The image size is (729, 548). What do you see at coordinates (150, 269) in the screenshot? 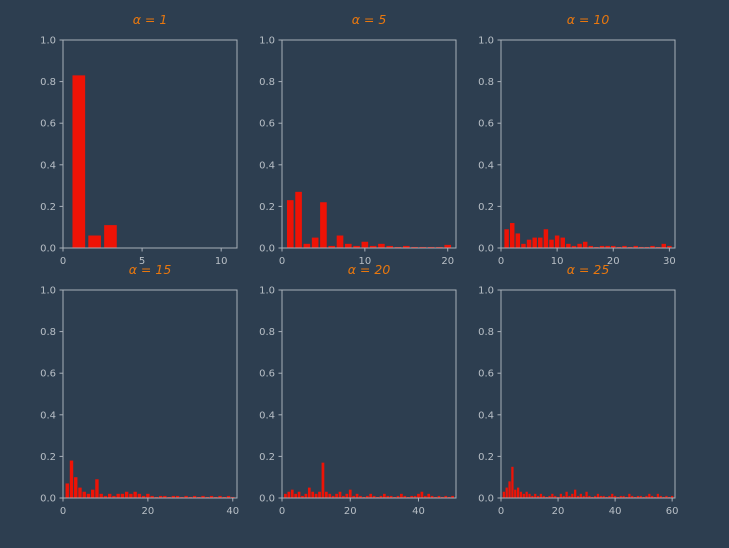
I see `subplot-title: α = 15` at bounding box center [150, 269].